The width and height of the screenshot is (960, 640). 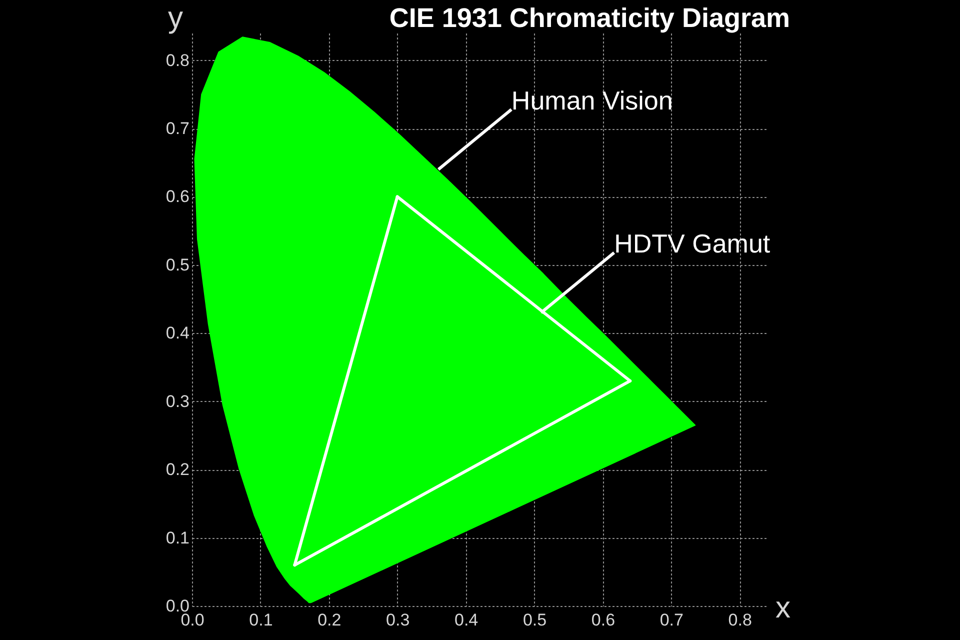 What do you see at coordinates (672, 620) in the screenshot?
I see `x-tick-label: 0.7` at bounding box center [672, 620].